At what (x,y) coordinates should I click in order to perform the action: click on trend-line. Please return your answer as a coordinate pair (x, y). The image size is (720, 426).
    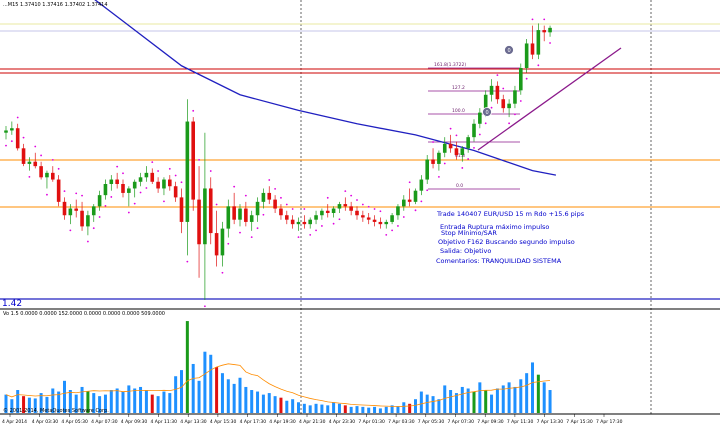
    Looking at the image, I should click on (549, 99).